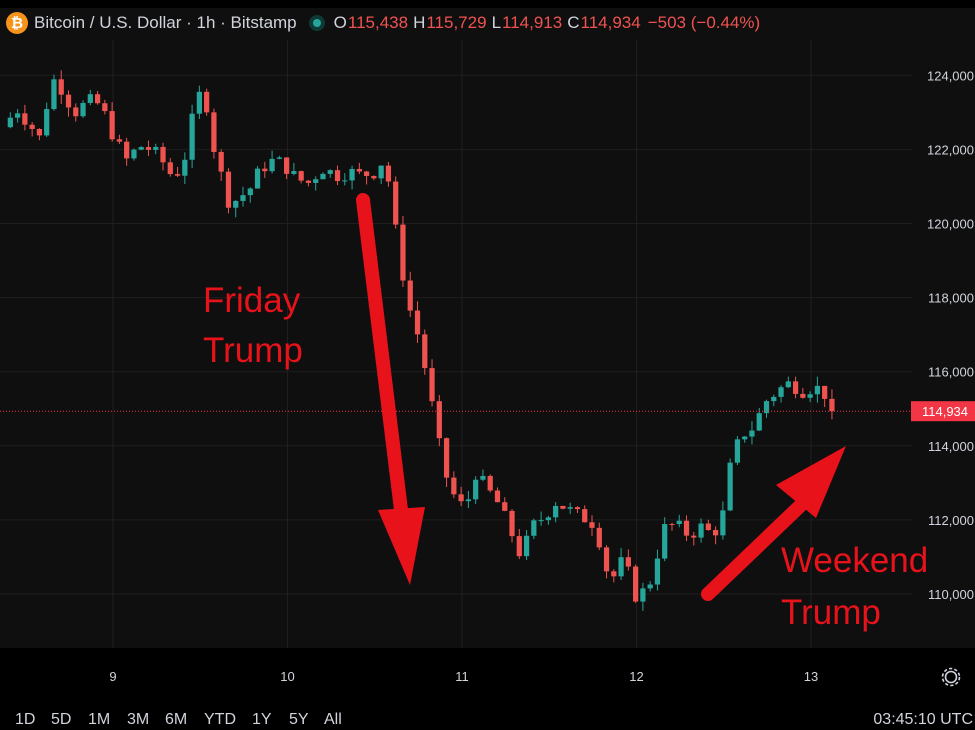 The image size is (975, 730). I want to click on timeframe-1y: 1Y, so click(262, 719).